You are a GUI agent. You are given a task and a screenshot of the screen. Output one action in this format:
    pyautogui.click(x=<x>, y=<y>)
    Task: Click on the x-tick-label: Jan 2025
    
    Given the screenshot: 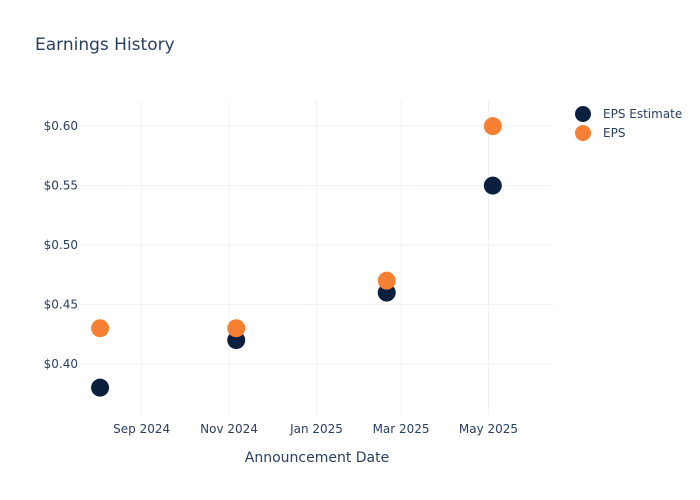 What is the action you would take?
    pyautogui.click(x=316, y=429)
    